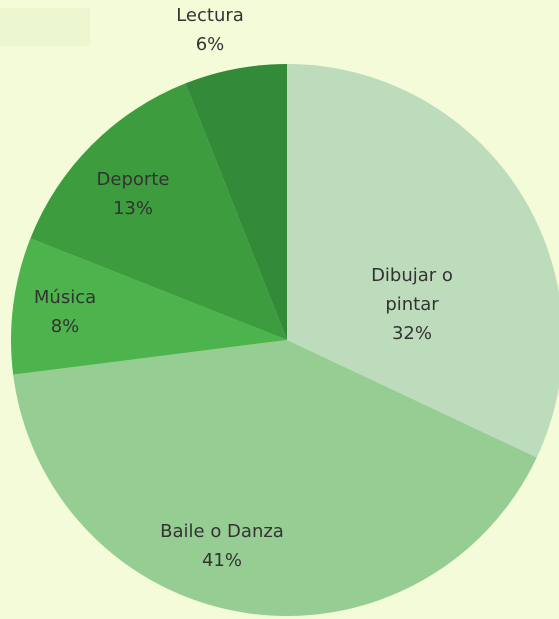 The image size is (559, 619). What do you see at coordinates (222, 531) in the screenshot?
I see `category-label: Baile o Danza` at bounding box center [222, 531].